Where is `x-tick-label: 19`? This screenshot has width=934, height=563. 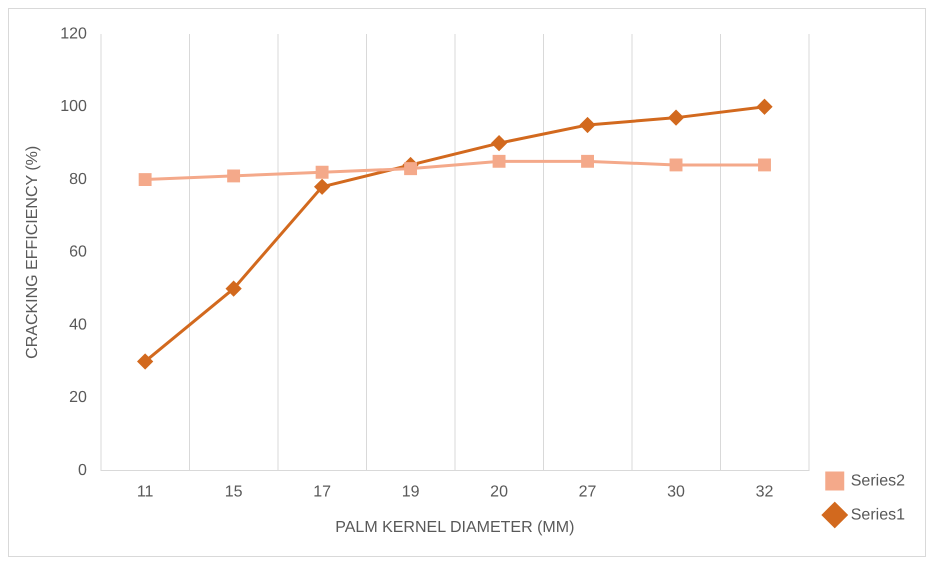
x-tick-label: 19 is located at coordinates (411, 492).